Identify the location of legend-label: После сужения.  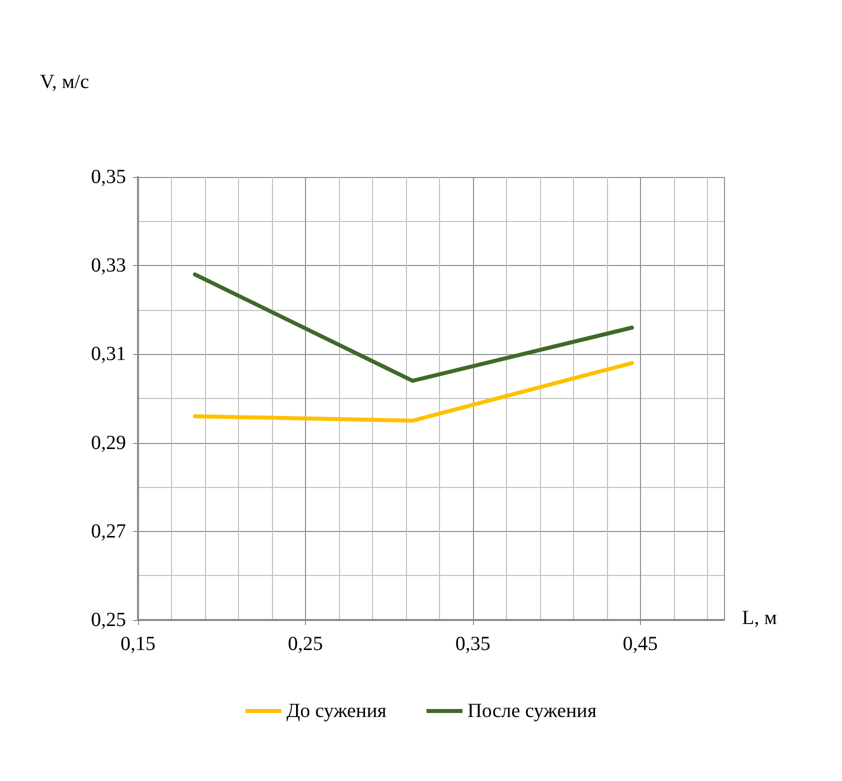
(532, 711).